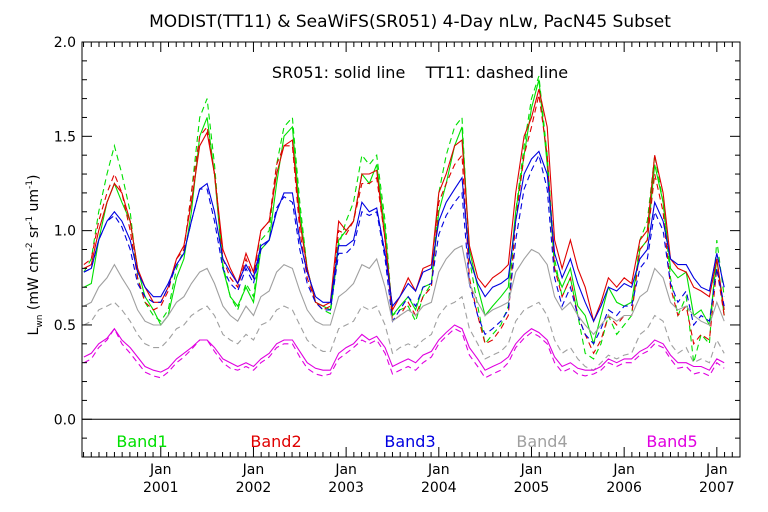 This screenshot has height=512, width=768. I want to click on y-tick-label: 1.5, so click(65, 137).